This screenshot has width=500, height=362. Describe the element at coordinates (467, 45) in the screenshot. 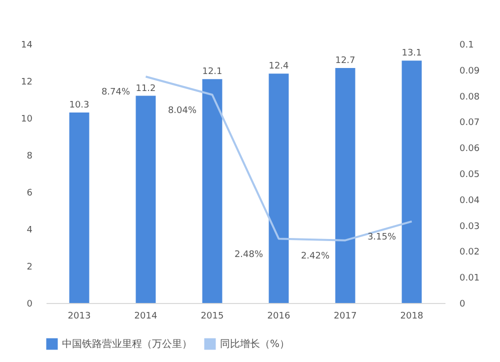

I see `y2-tick-label: 0.1` at that location.